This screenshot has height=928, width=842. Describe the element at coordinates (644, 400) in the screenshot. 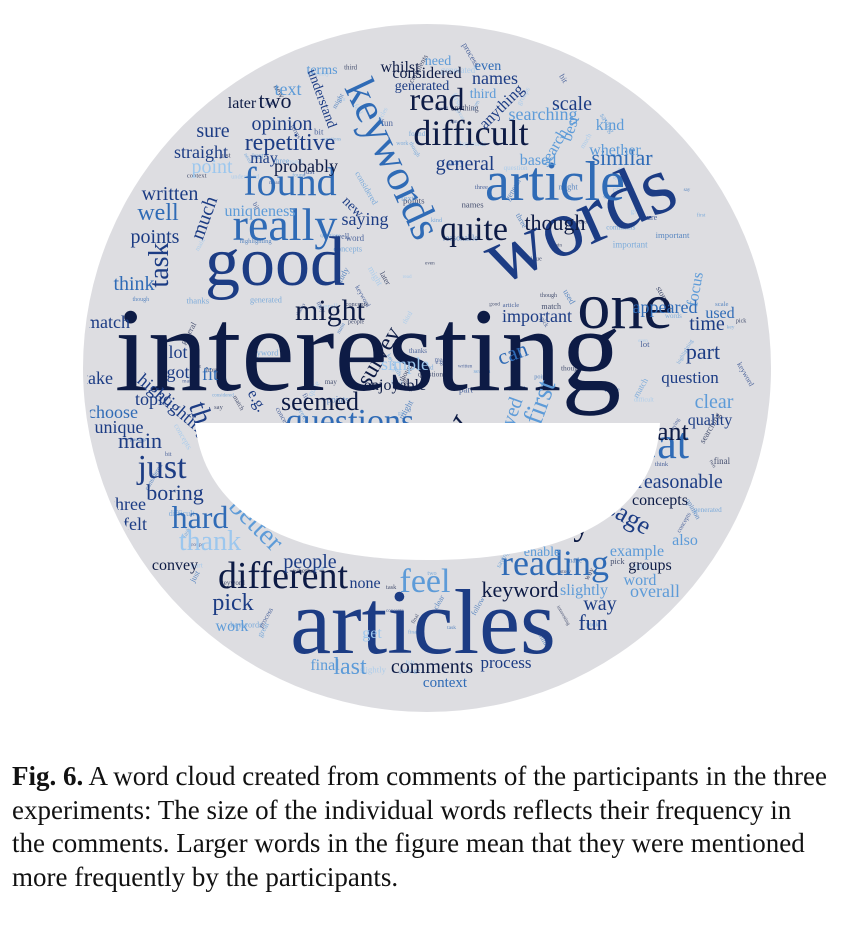

I see `cloud-word-filler: difficult` at that location.